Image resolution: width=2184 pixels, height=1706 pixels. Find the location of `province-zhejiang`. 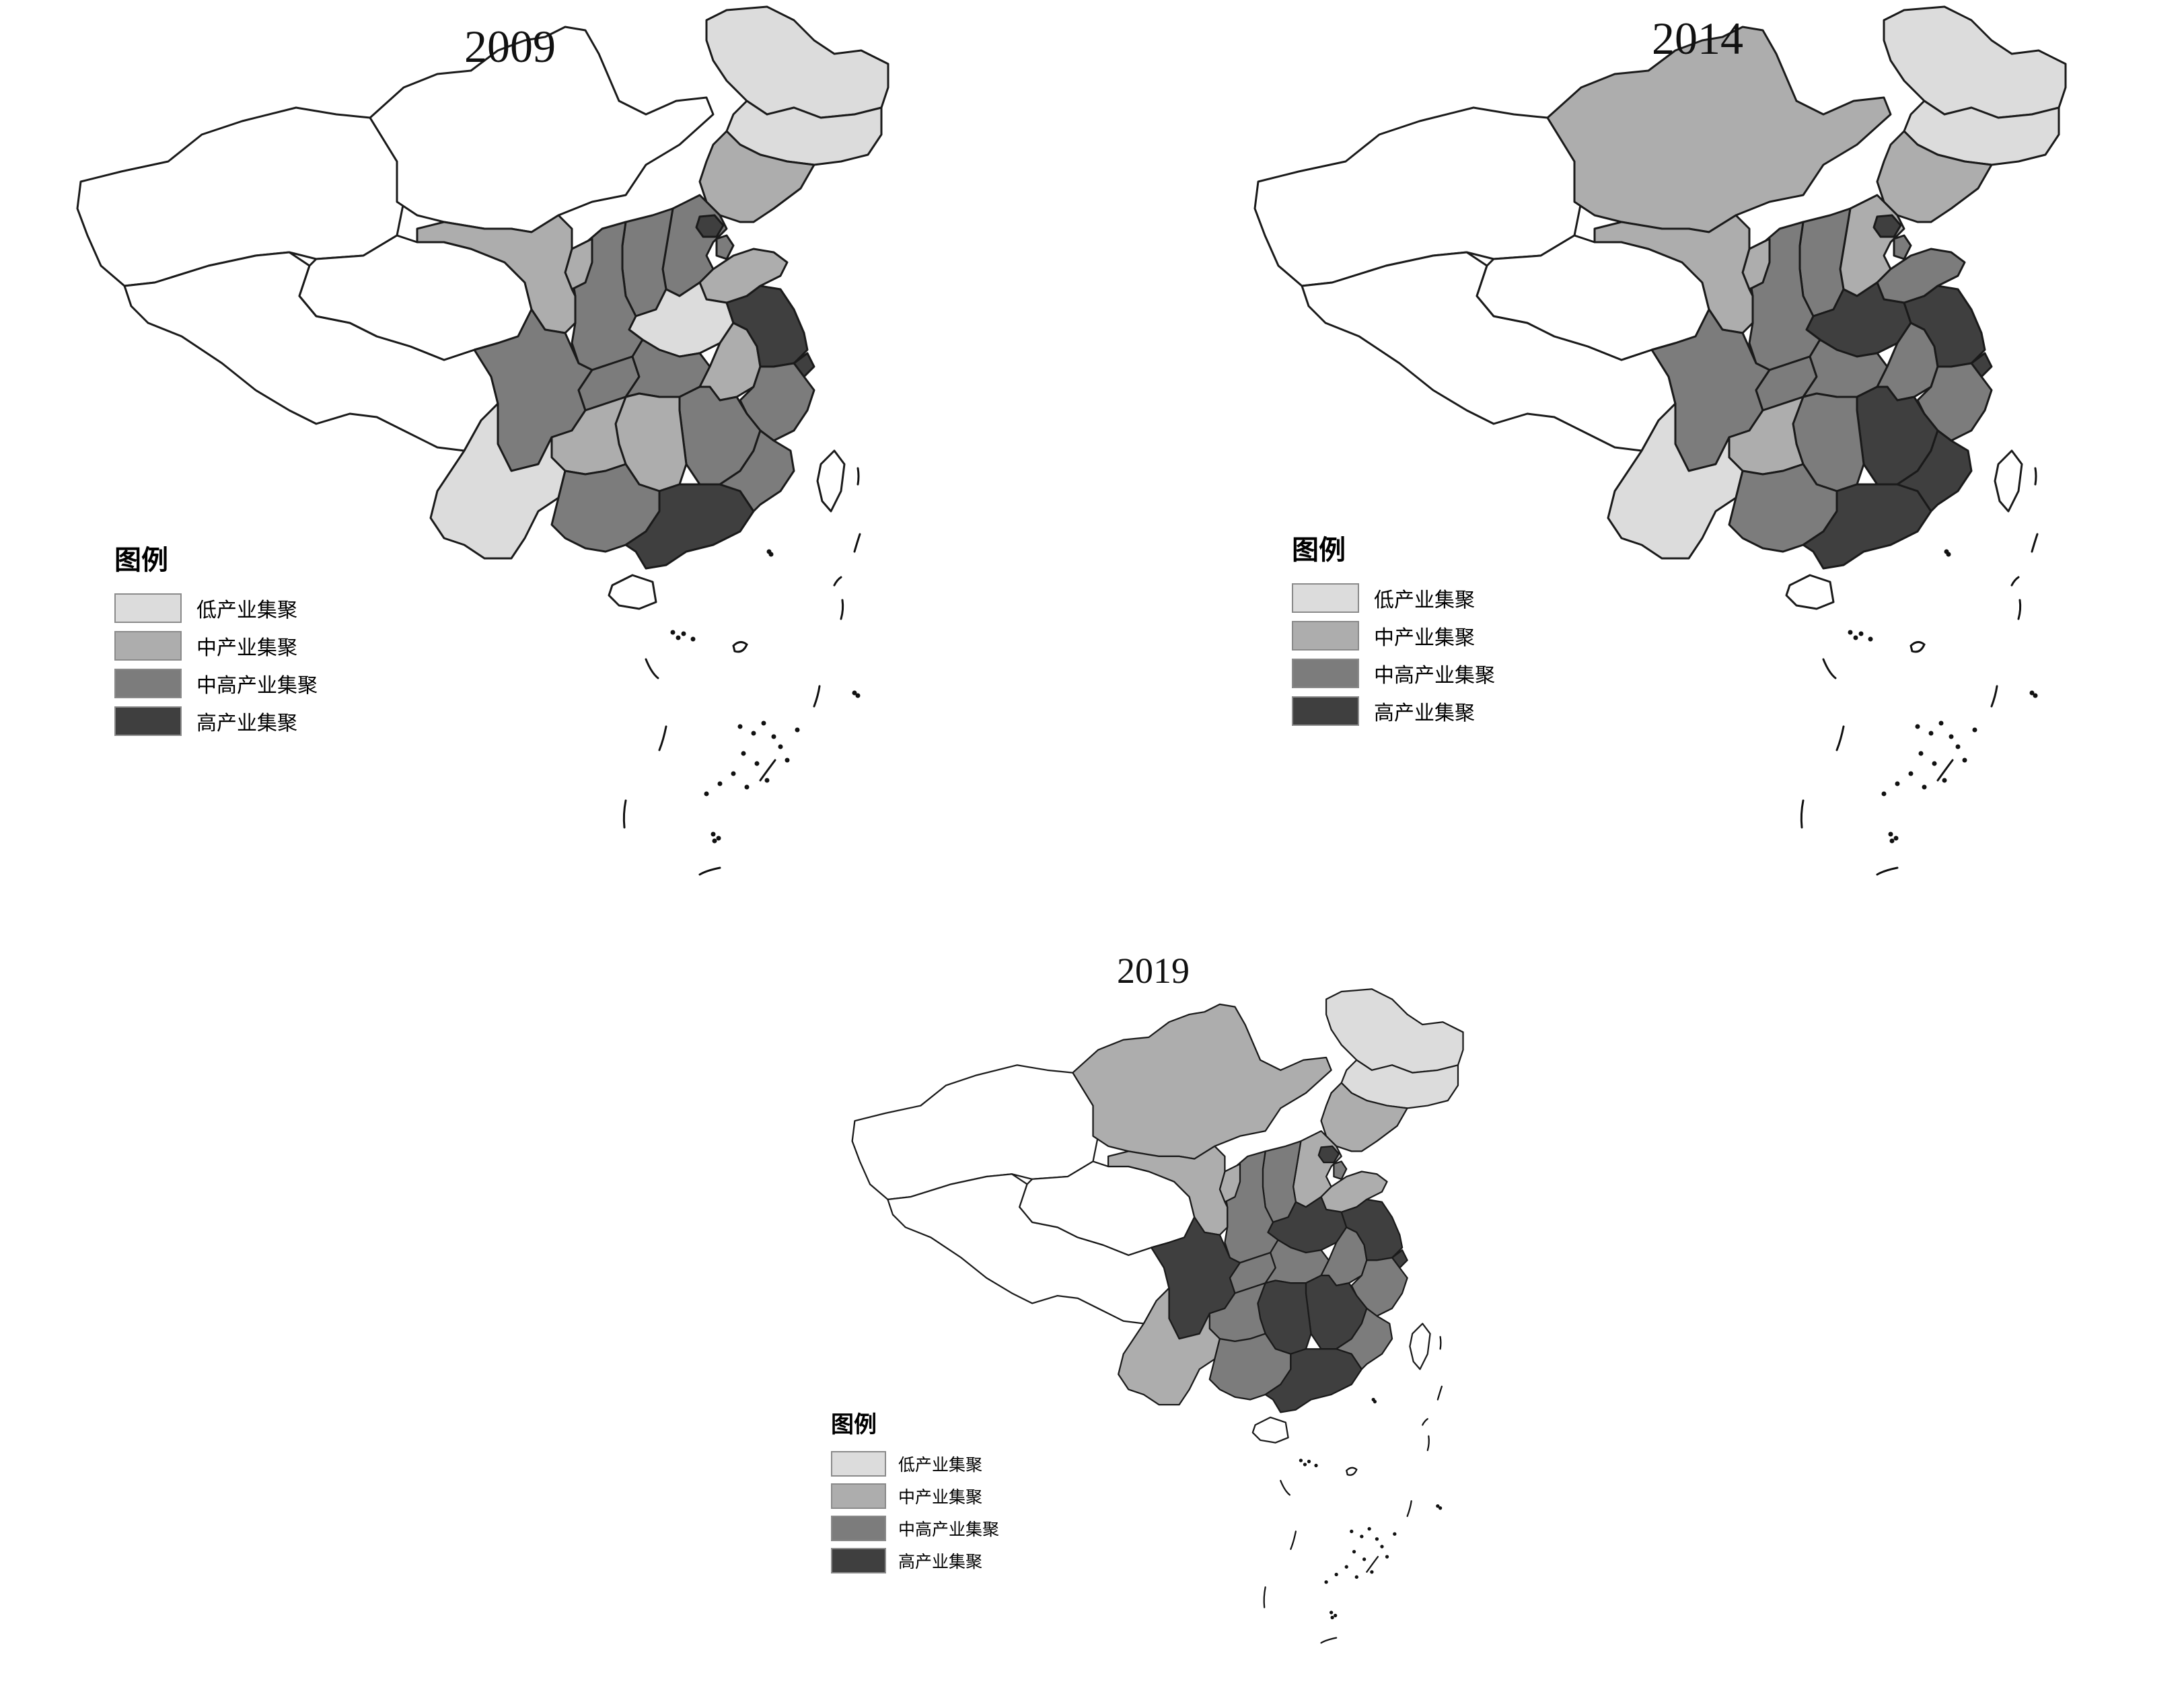

province-zhejiang is located at coordinates (1954, 402).